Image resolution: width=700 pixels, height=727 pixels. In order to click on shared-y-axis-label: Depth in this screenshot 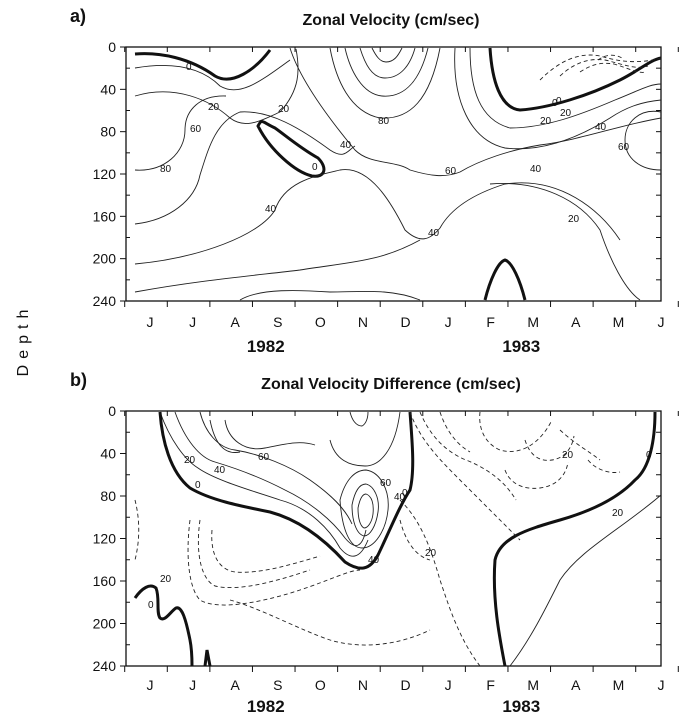, I will do `click(23, 340)`.